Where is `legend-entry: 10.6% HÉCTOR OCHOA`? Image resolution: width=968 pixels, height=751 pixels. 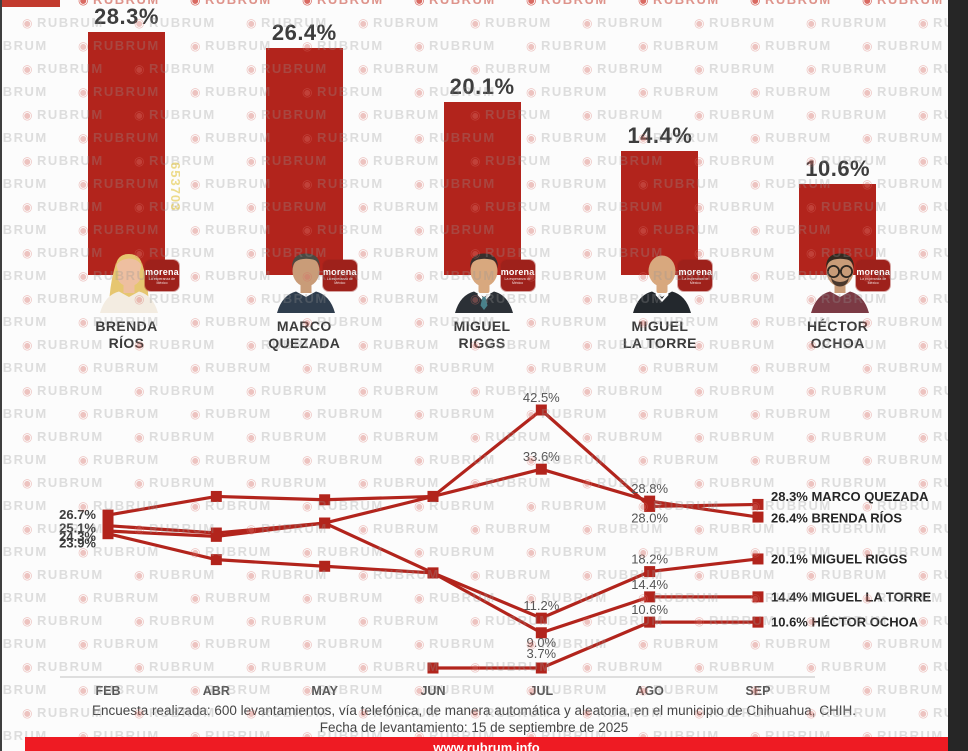 legend-entry: 10.6% HÉCTOR OCHOA is located at coordinates (845, 622).